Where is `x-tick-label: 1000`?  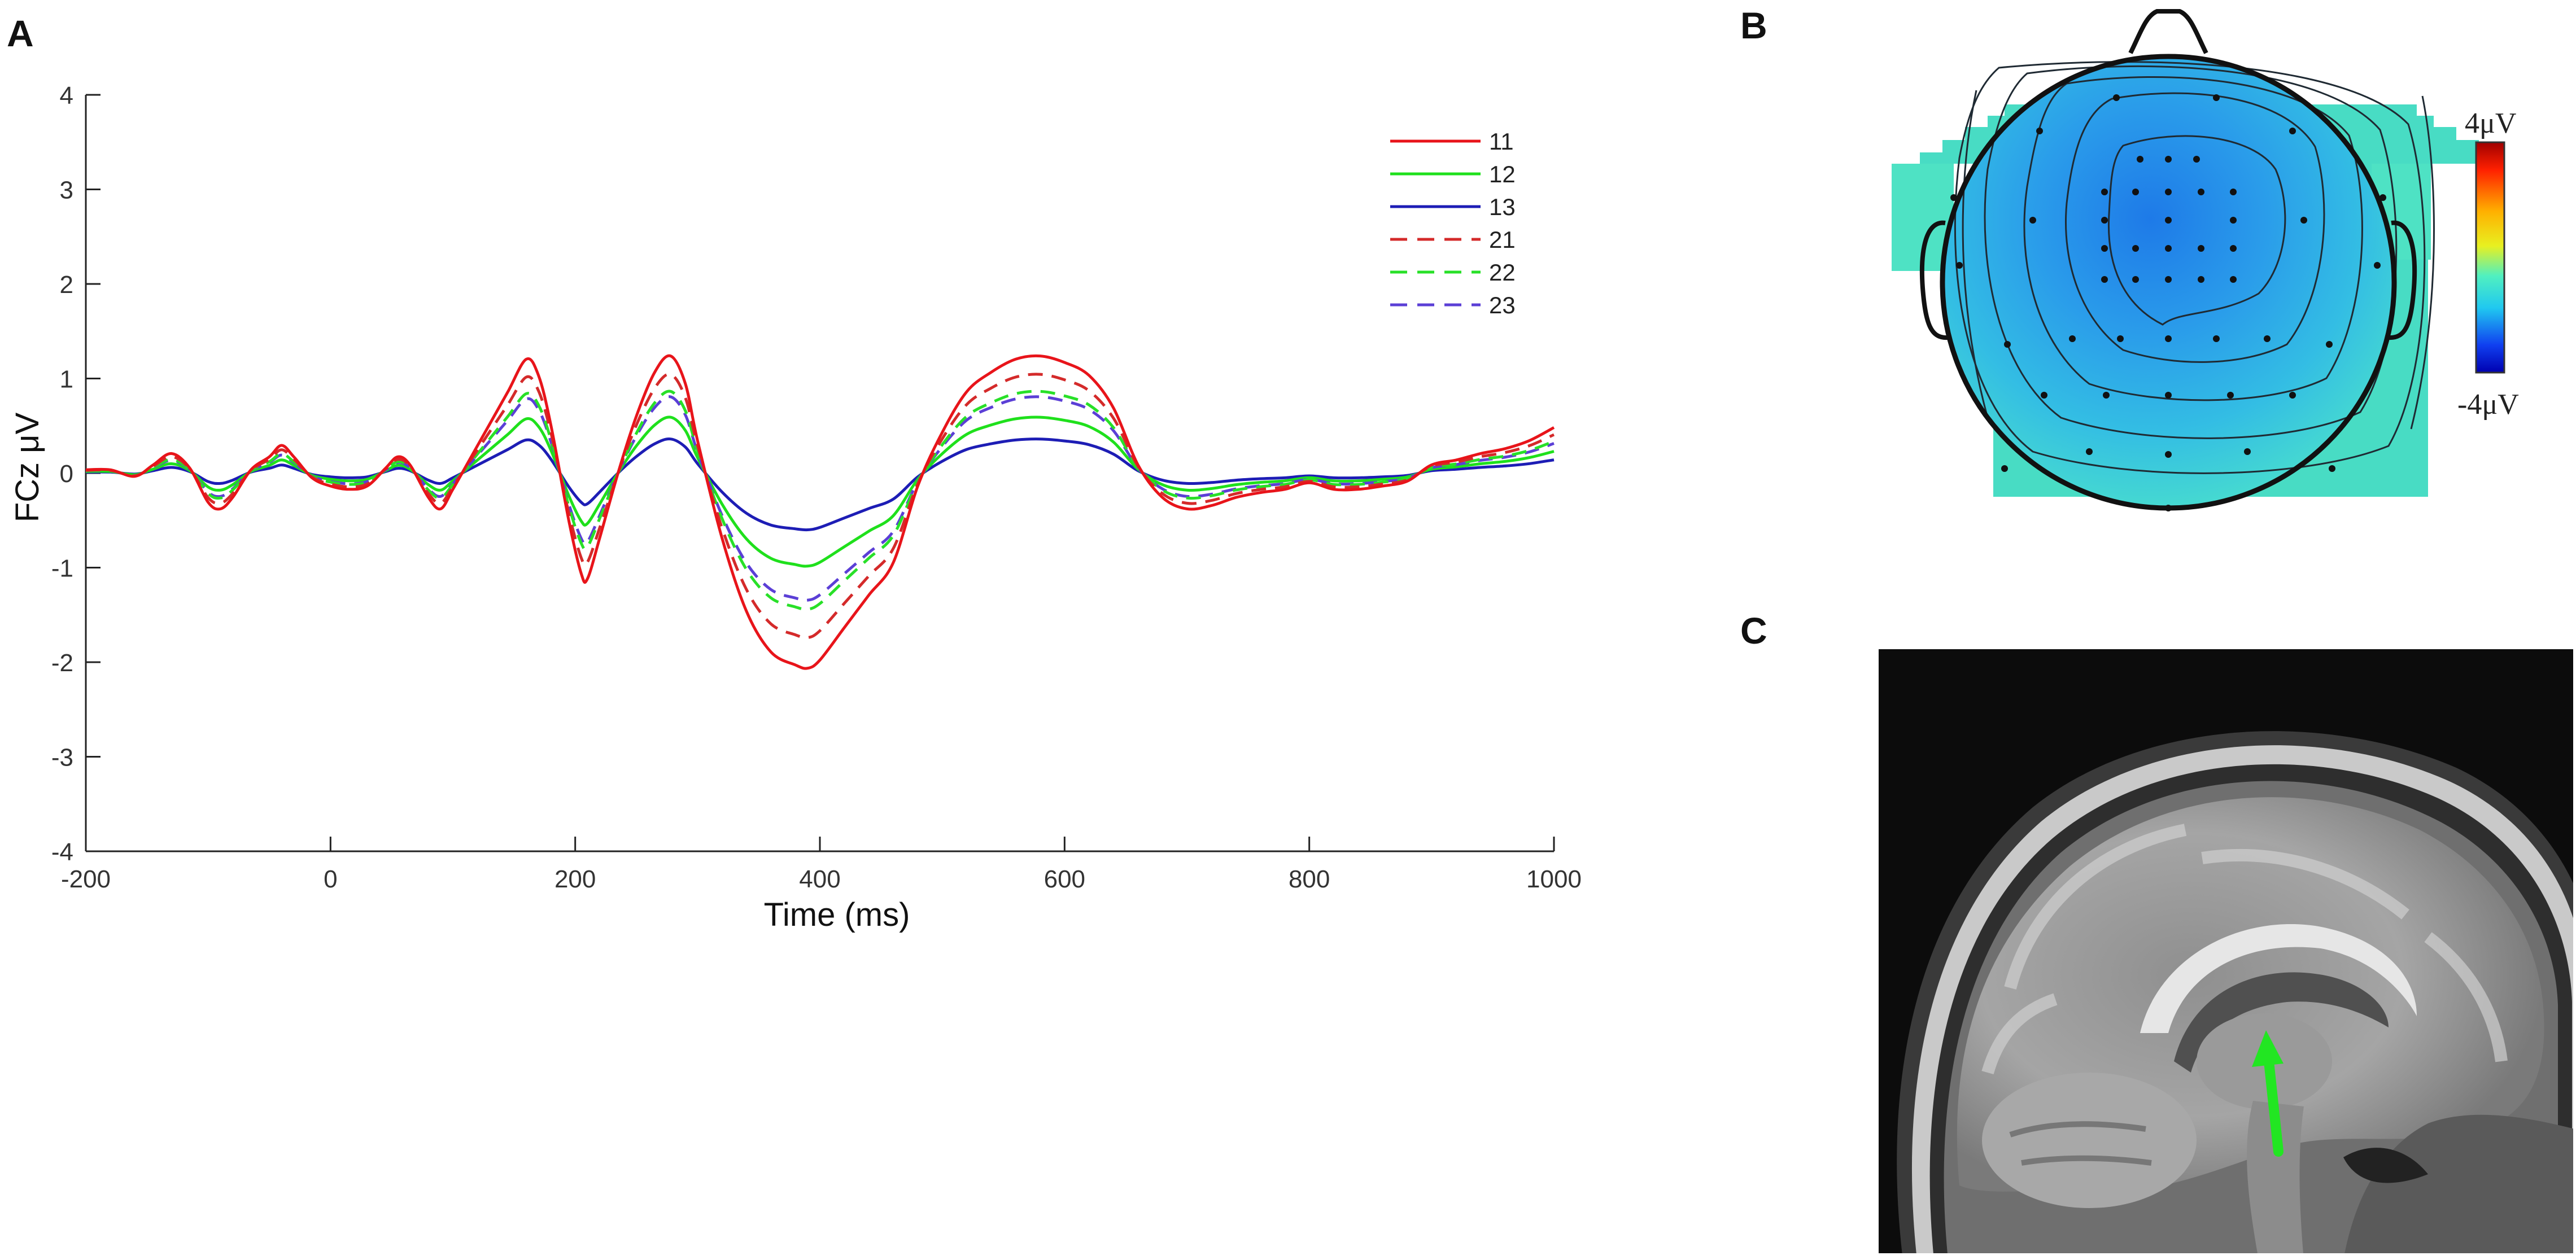 x-tick-label: 1000 is located at coordinates (1554, 879).